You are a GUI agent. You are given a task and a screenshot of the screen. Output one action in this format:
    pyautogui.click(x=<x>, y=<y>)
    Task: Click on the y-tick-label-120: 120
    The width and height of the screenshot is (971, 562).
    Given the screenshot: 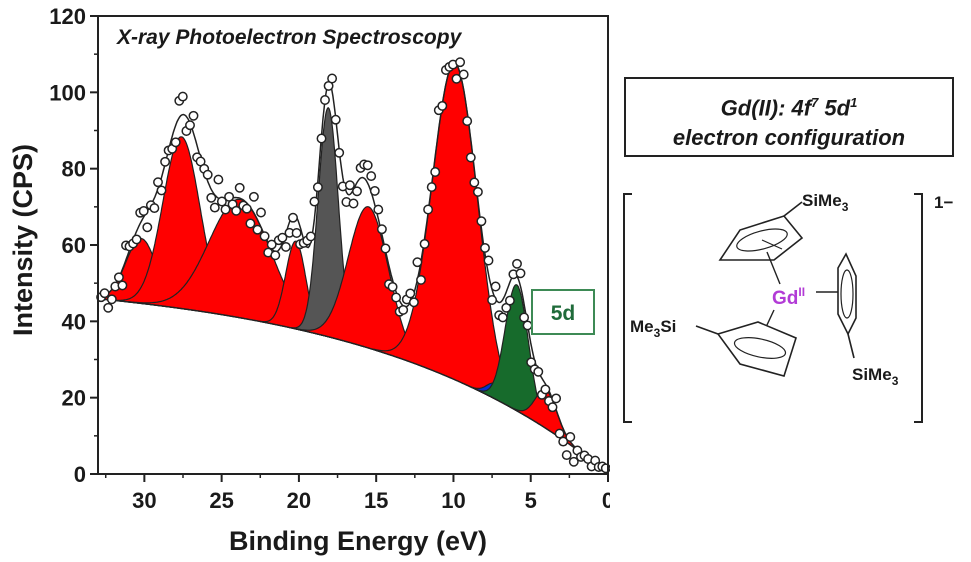 What is the action you would take?
    pyautogui.click(x=67, y=16)
    